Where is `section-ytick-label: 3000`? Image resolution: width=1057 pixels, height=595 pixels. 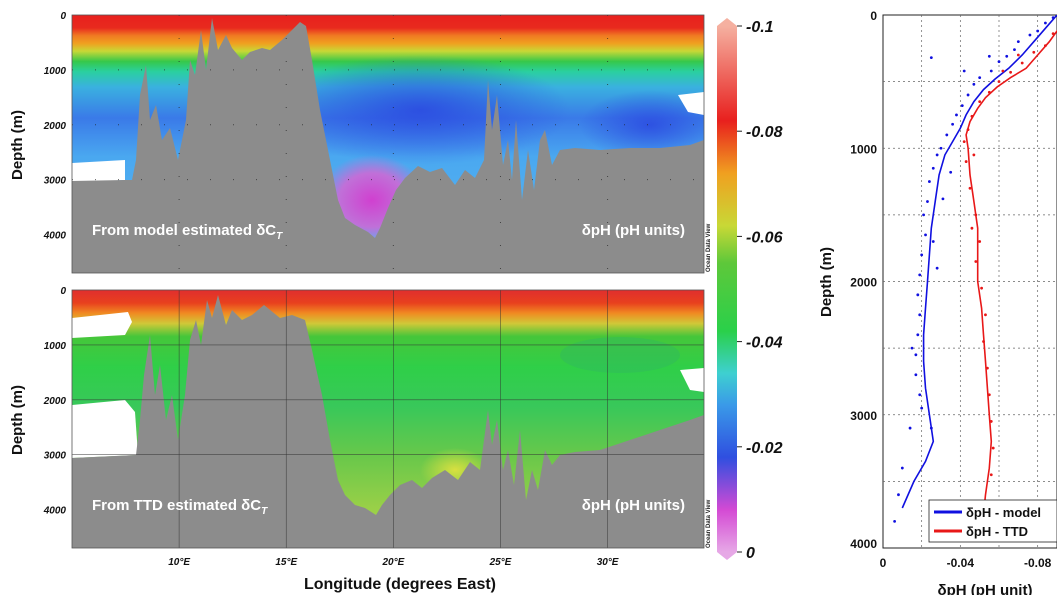 section-ytick-label: 3000 is located at coordinates (55, 181).